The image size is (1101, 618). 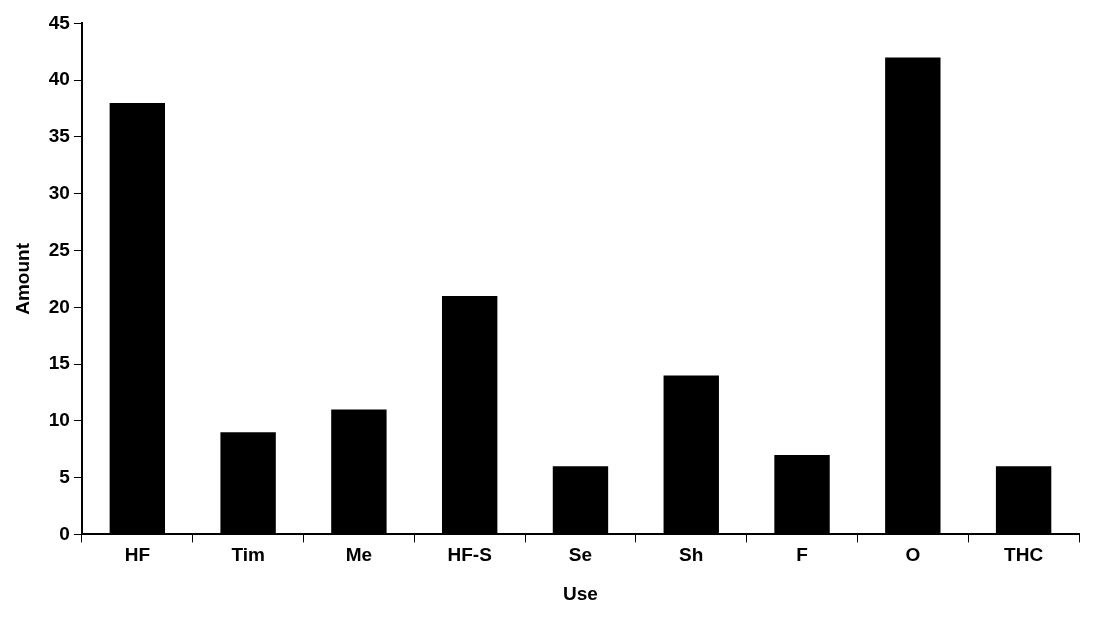 I want to click on x-tick-label: Me, so click(x=359, y=555).